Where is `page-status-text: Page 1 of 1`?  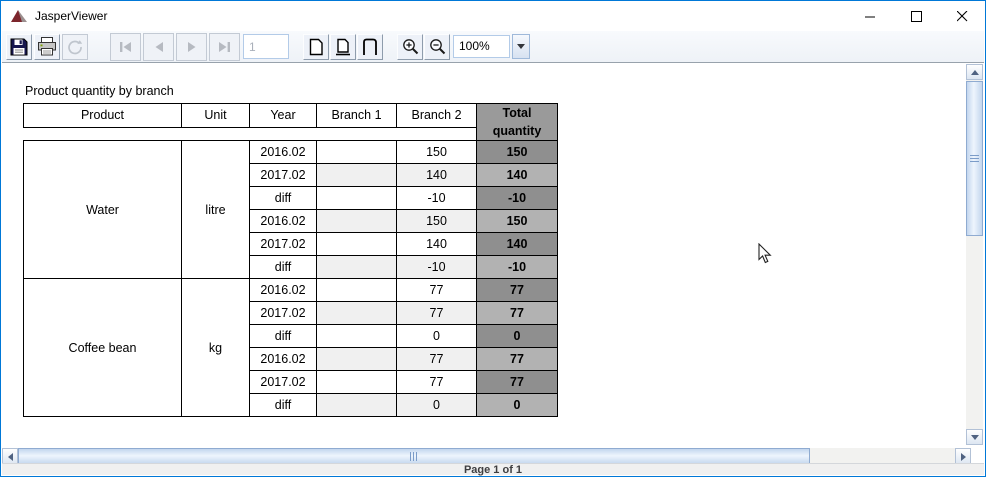
page-status-text: Page 1 of 1 is located at coordinates (493, 470).